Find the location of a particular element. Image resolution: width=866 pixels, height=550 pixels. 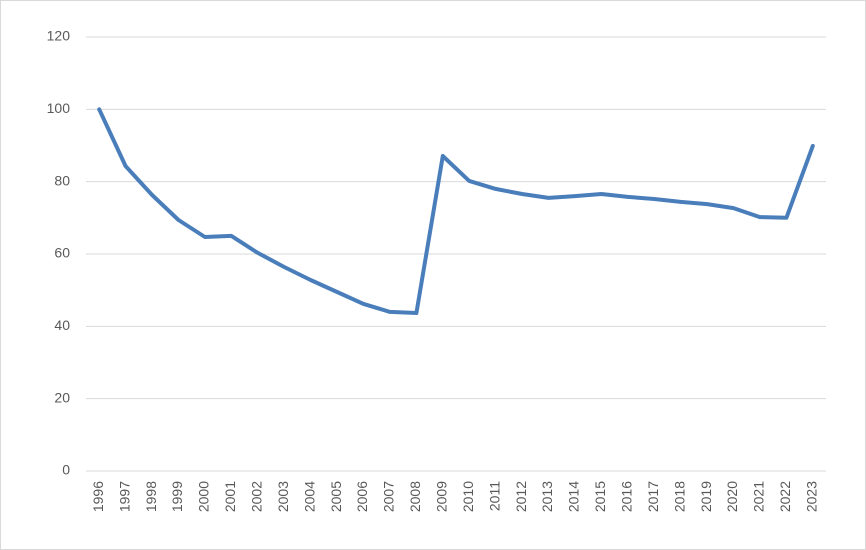

x-tick-label: 2021 is located at coordinates (759, 496).